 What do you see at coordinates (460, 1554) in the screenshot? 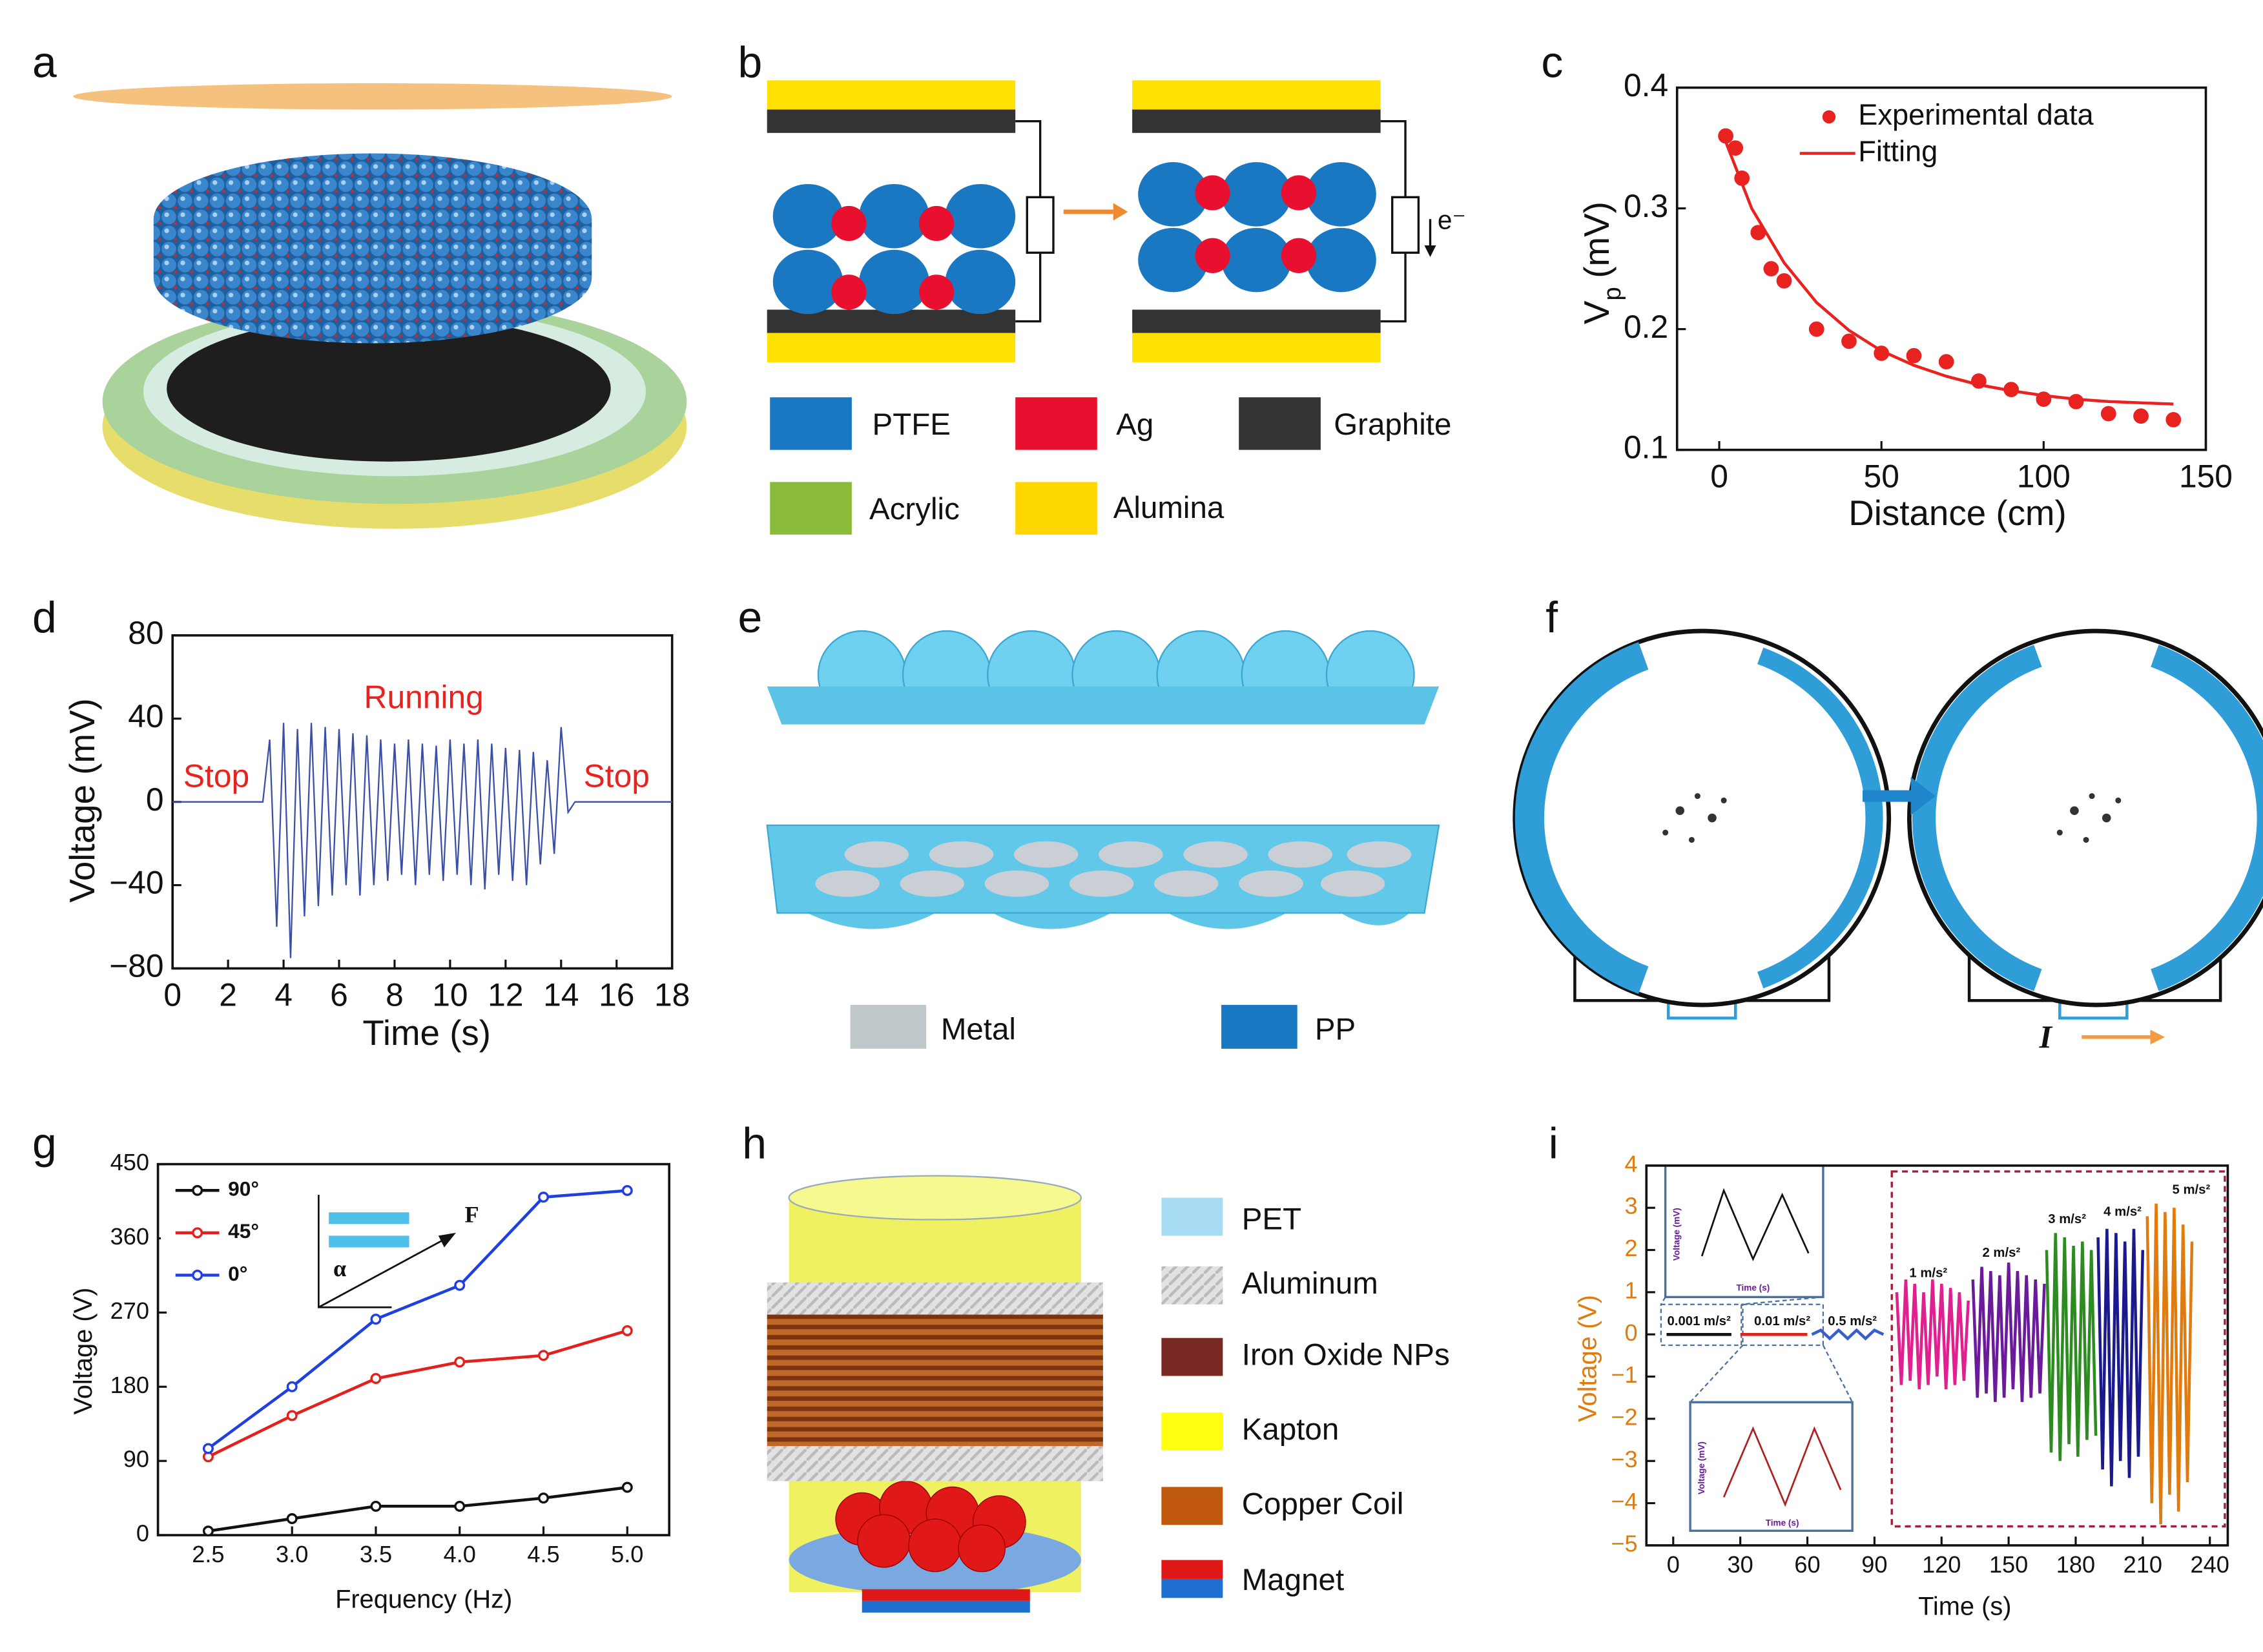
I see `x-tick-label: 4.0` at bounding box center [460, 1554].